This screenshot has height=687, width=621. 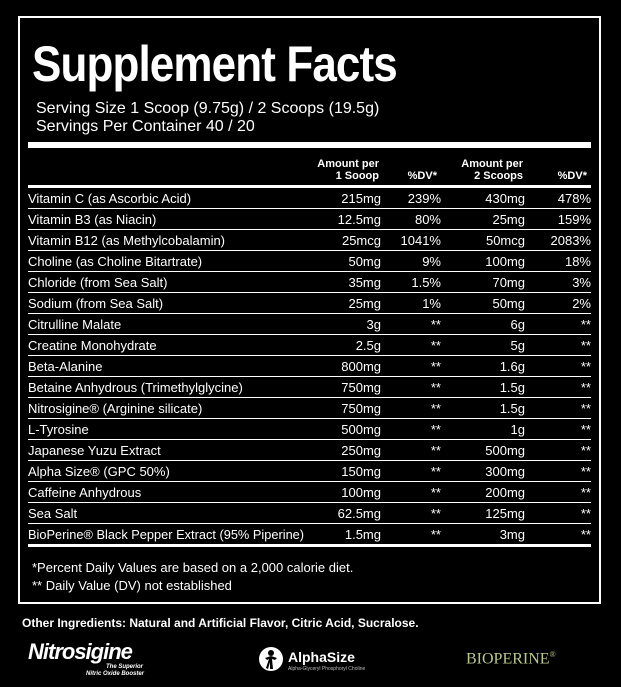 What do you see at coordinates (483, 471) in the screenshot?
I see `amount-2-scoops: 300mg` at bounding box center [483, 471].